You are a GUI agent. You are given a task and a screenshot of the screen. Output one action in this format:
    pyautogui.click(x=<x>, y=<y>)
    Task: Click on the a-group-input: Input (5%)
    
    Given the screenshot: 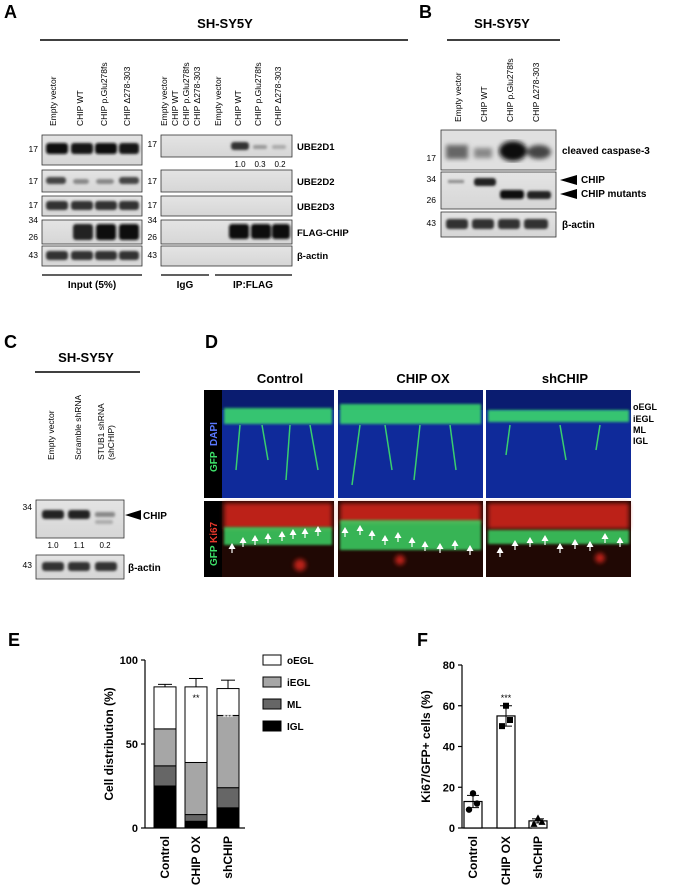 What is the action you would take?
    pyautogui.click(x=92, y=285)
    